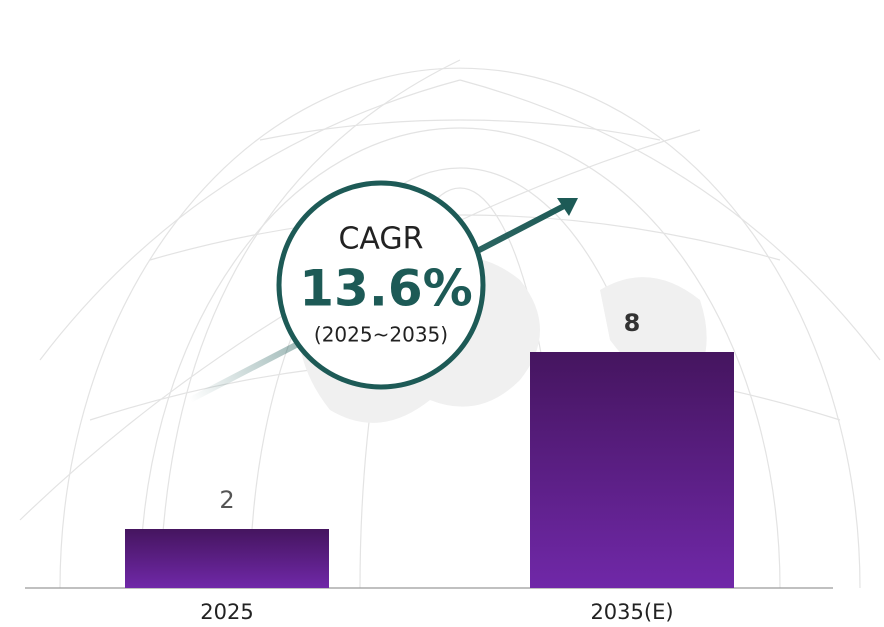  What do you see at coordinates (226, 500) in the screenshot?
I see `value-label: 2` at bounding box center [226, 500].